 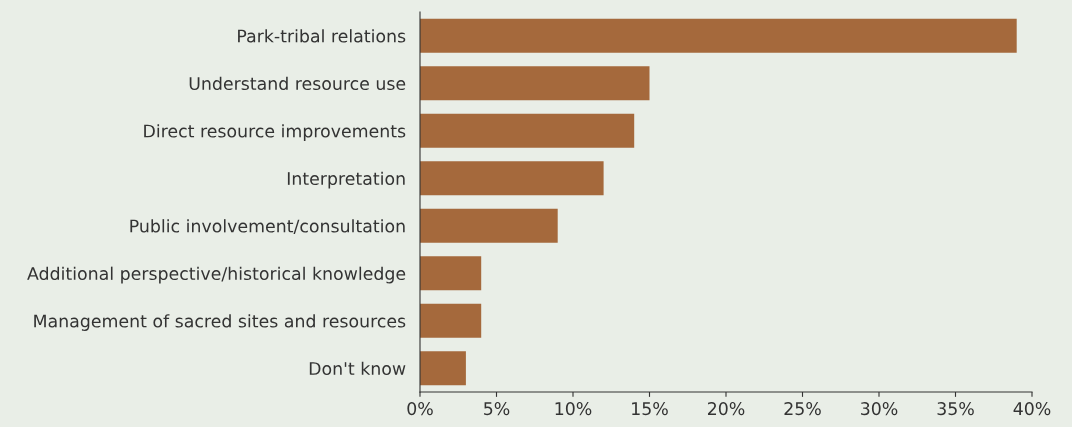 I want to click on y-tick-label: Park-tribal relations, so click(x=322, y=36).